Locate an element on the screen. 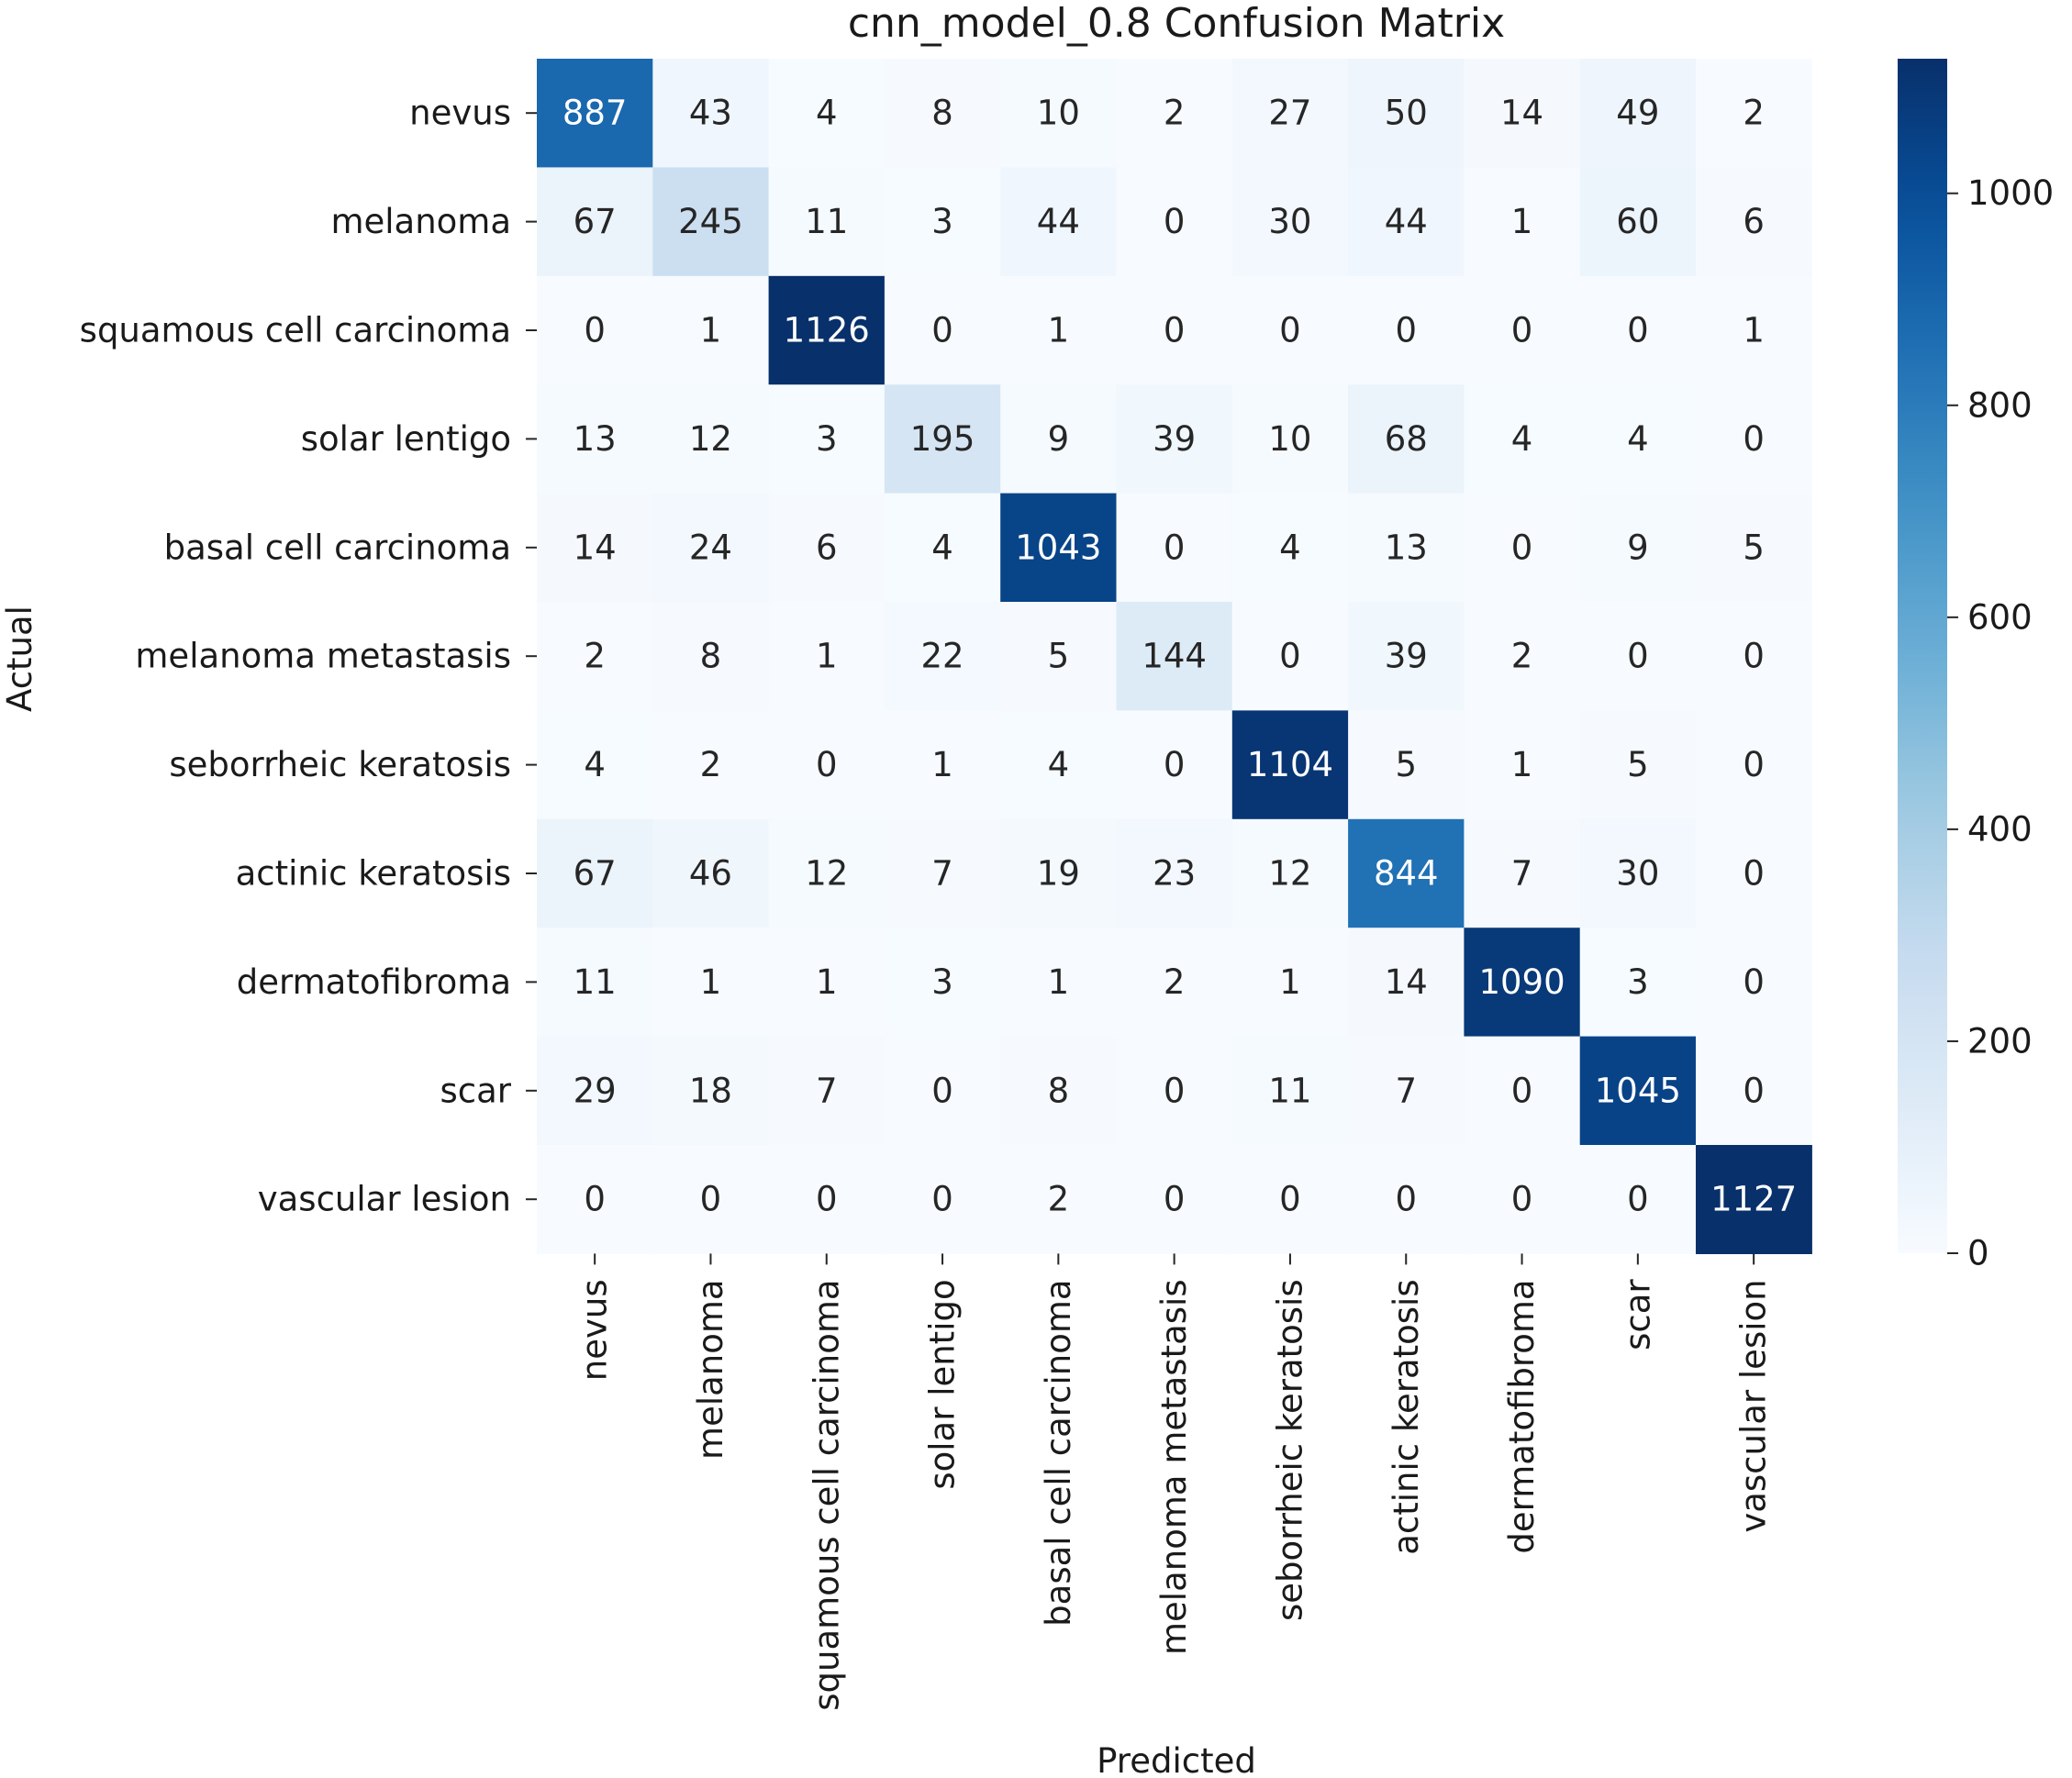  cell-value-label: 887 is located at coordinates (595, 113).